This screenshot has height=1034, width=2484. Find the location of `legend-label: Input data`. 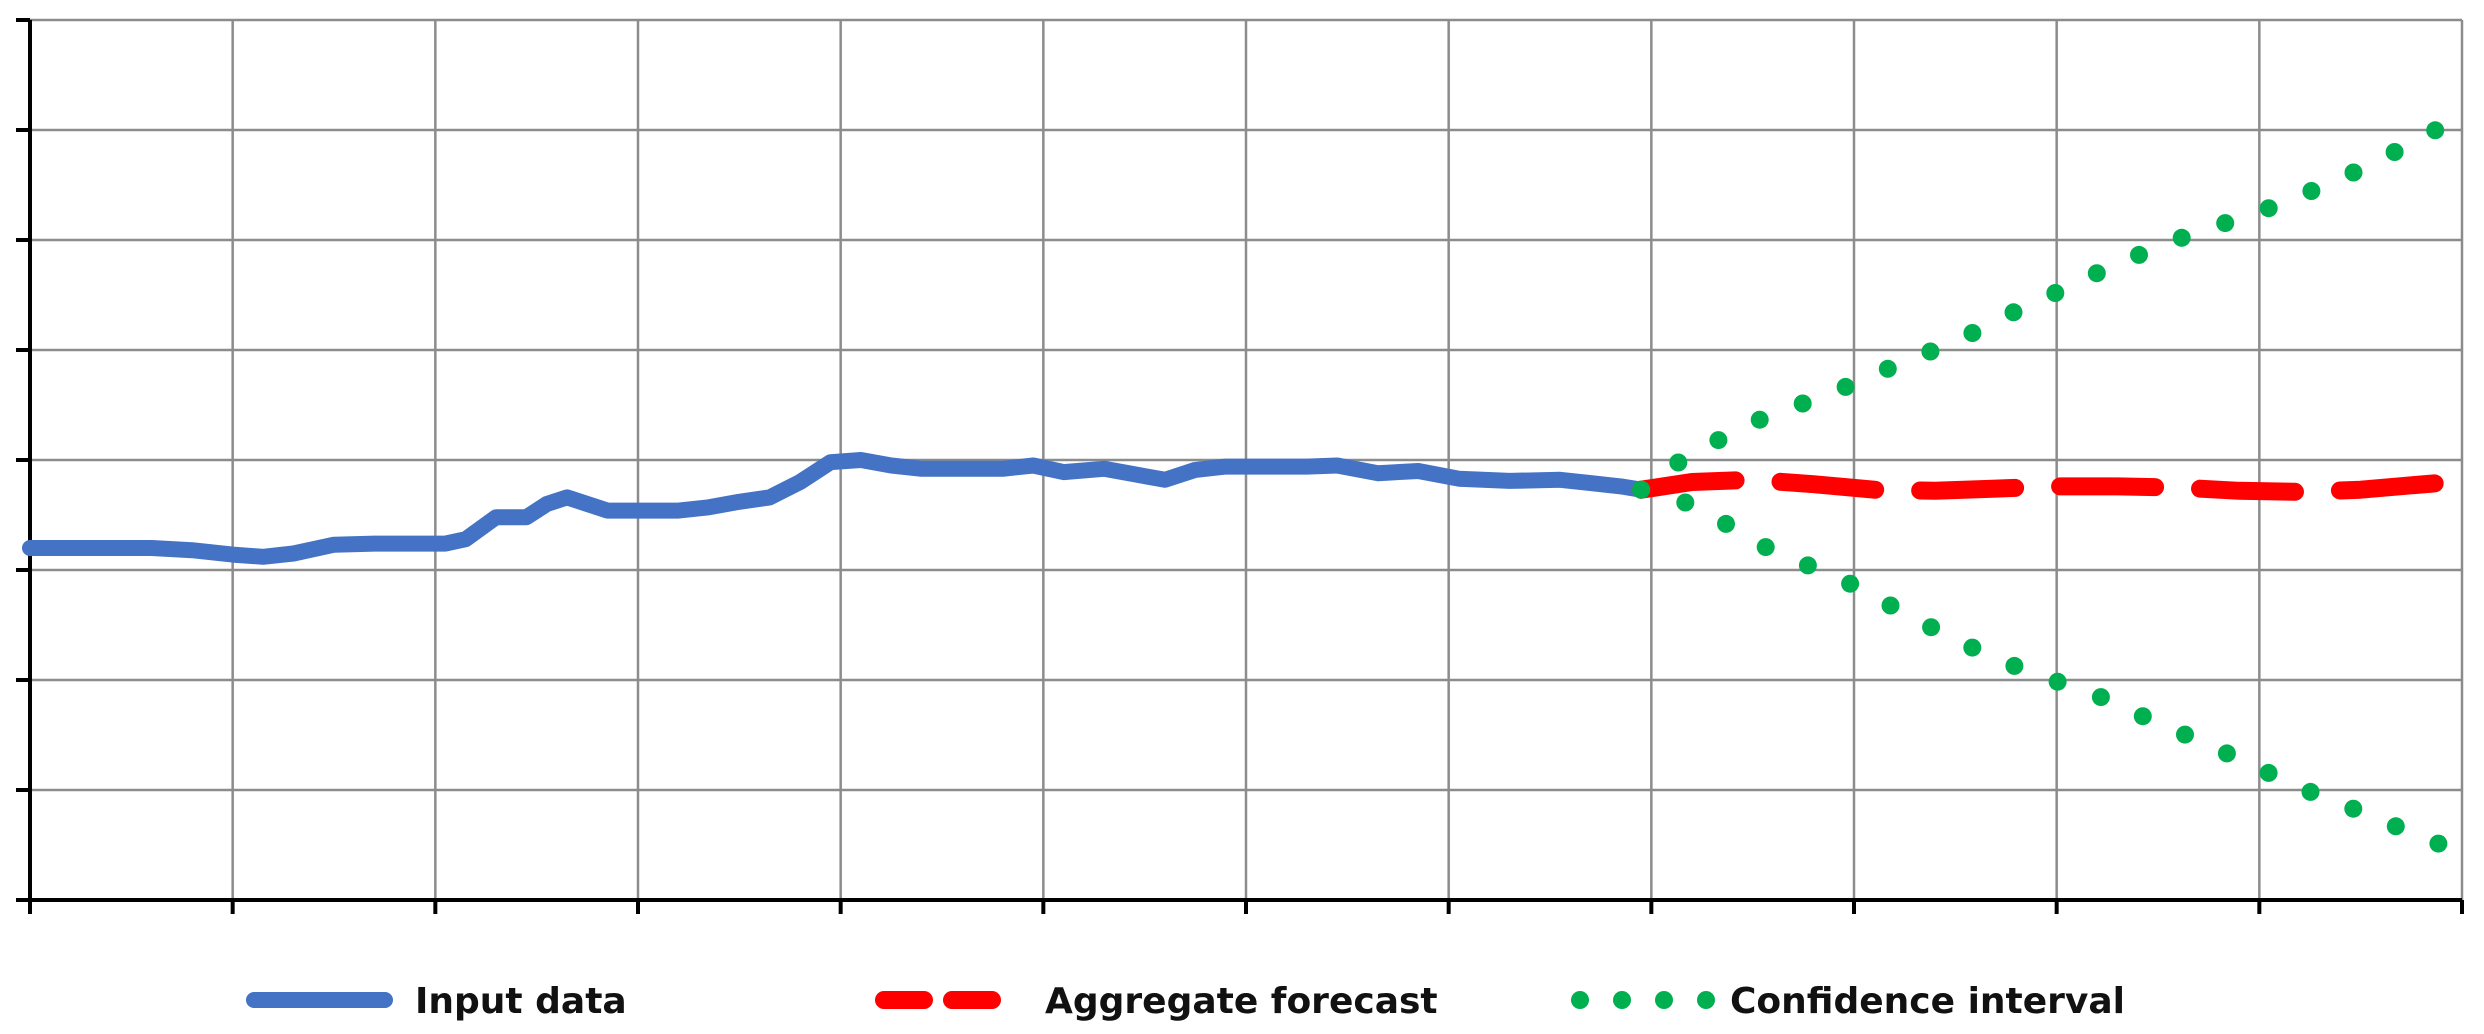

legend-label: Input data is located at coordinates (521, 1001).